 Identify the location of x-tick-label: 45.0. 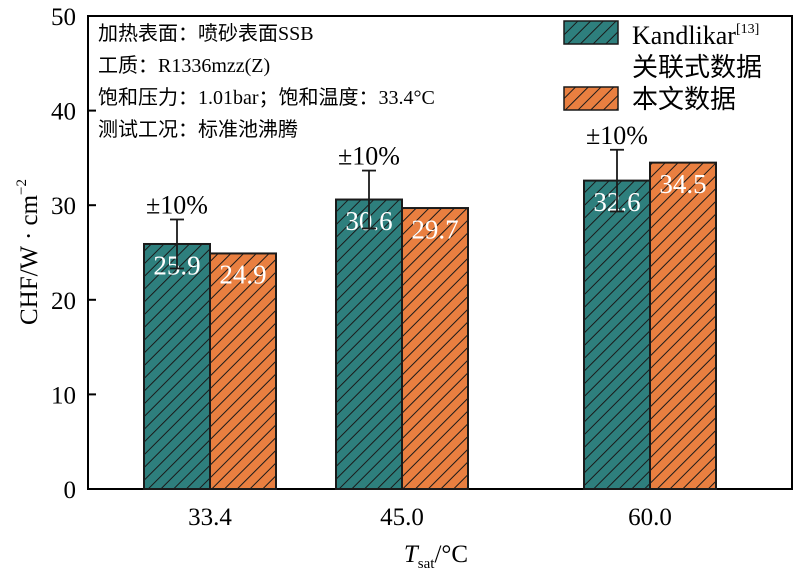
(402, 517).